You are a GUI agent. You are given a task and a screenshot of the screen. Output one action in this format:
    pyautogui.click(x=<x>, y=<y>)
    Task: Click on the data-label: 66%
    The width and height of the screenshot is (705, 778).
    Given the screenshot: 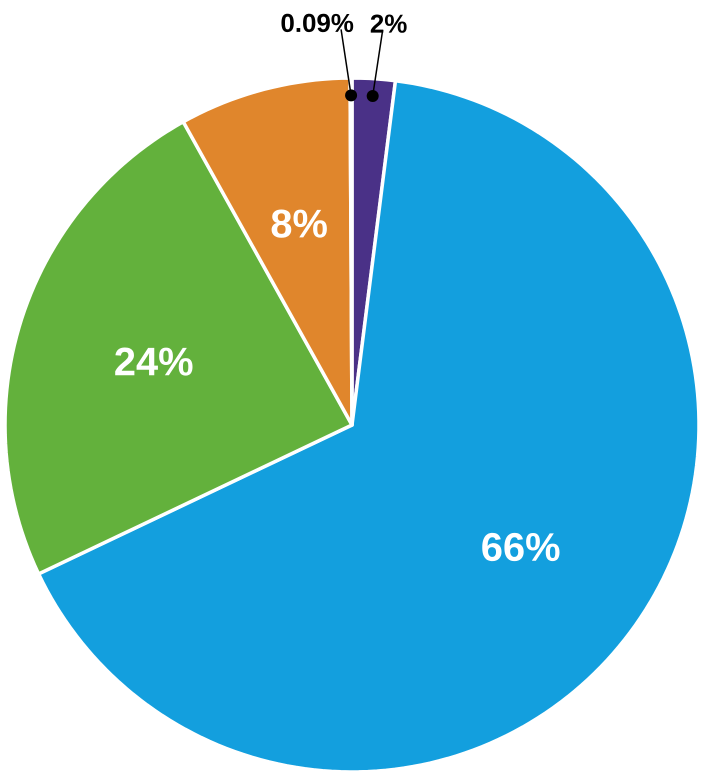 What is the action you would take?
    pyautogui.click(x=521, y=547)
    